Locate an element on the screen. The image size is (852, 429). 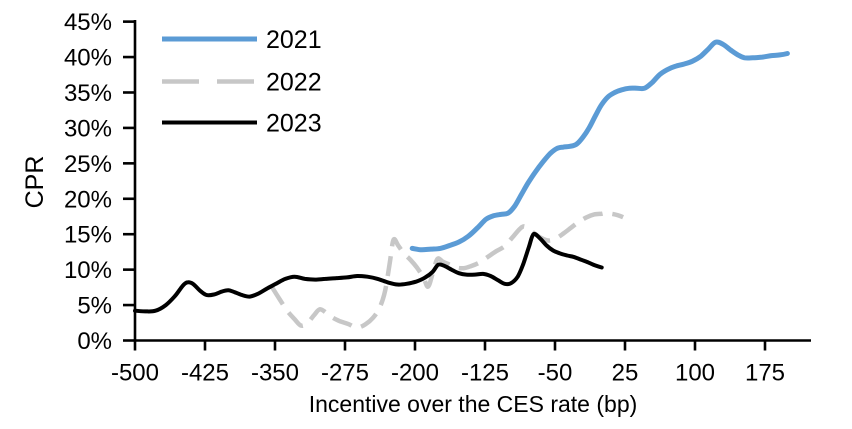
series-2023-line is located at coordinates (368, 272).